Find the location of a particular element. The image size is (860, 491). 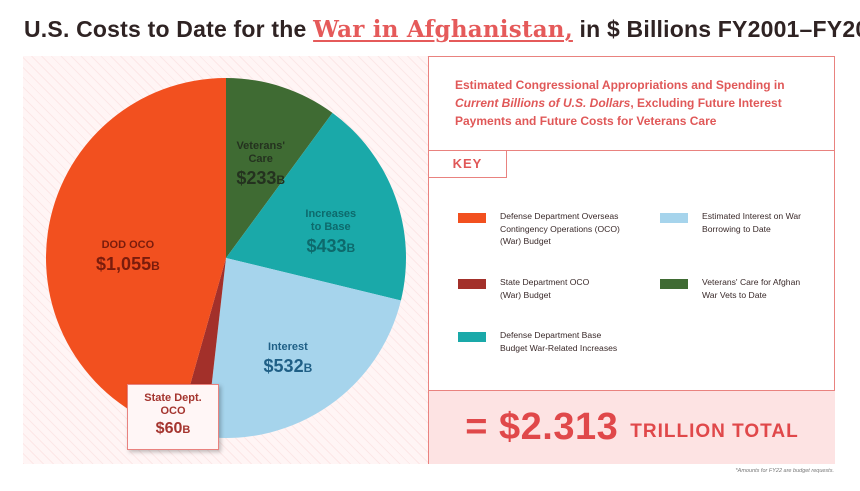

title-highlight: War in Afghanistan, is located at coordinates (443, 29).